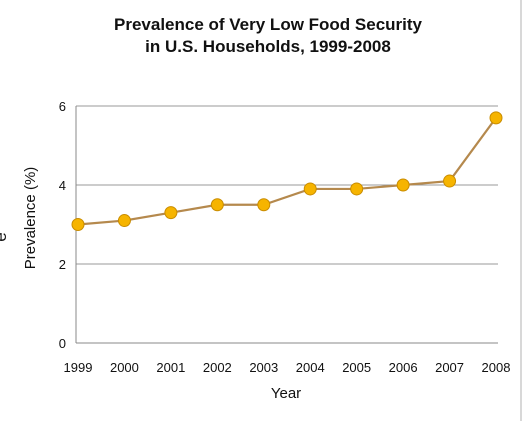 This screenshot has height=421, width=532. I want to click on x-axis-label: Year, so click(286, 393).